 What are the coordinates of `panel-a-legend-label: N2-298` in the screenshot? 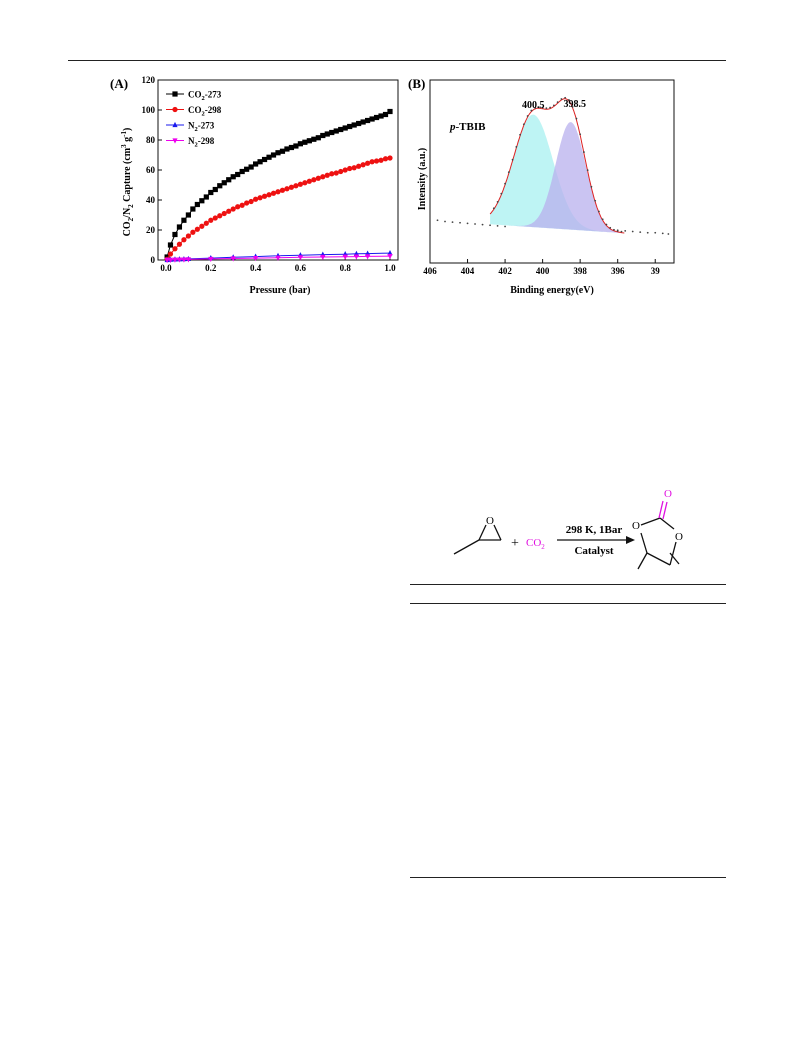 It's located at (201, 142).